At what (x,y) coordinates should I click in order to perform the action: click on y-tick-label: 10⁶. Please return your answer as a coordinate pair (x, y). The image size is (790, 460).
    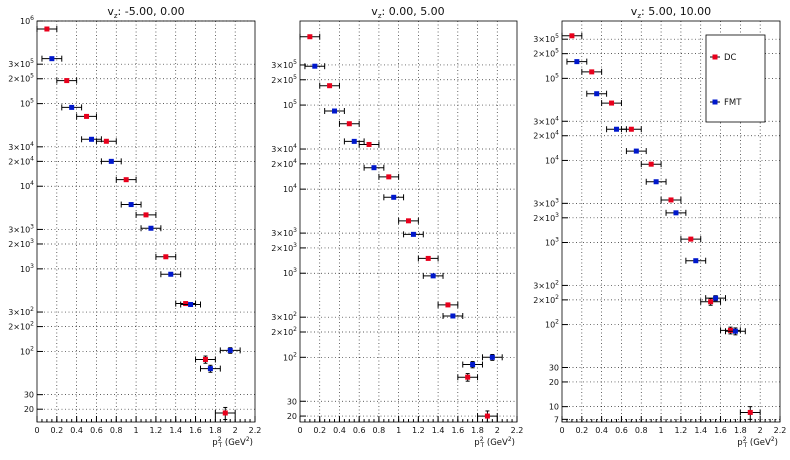
    Looking at the image, I should click on (27, 20).